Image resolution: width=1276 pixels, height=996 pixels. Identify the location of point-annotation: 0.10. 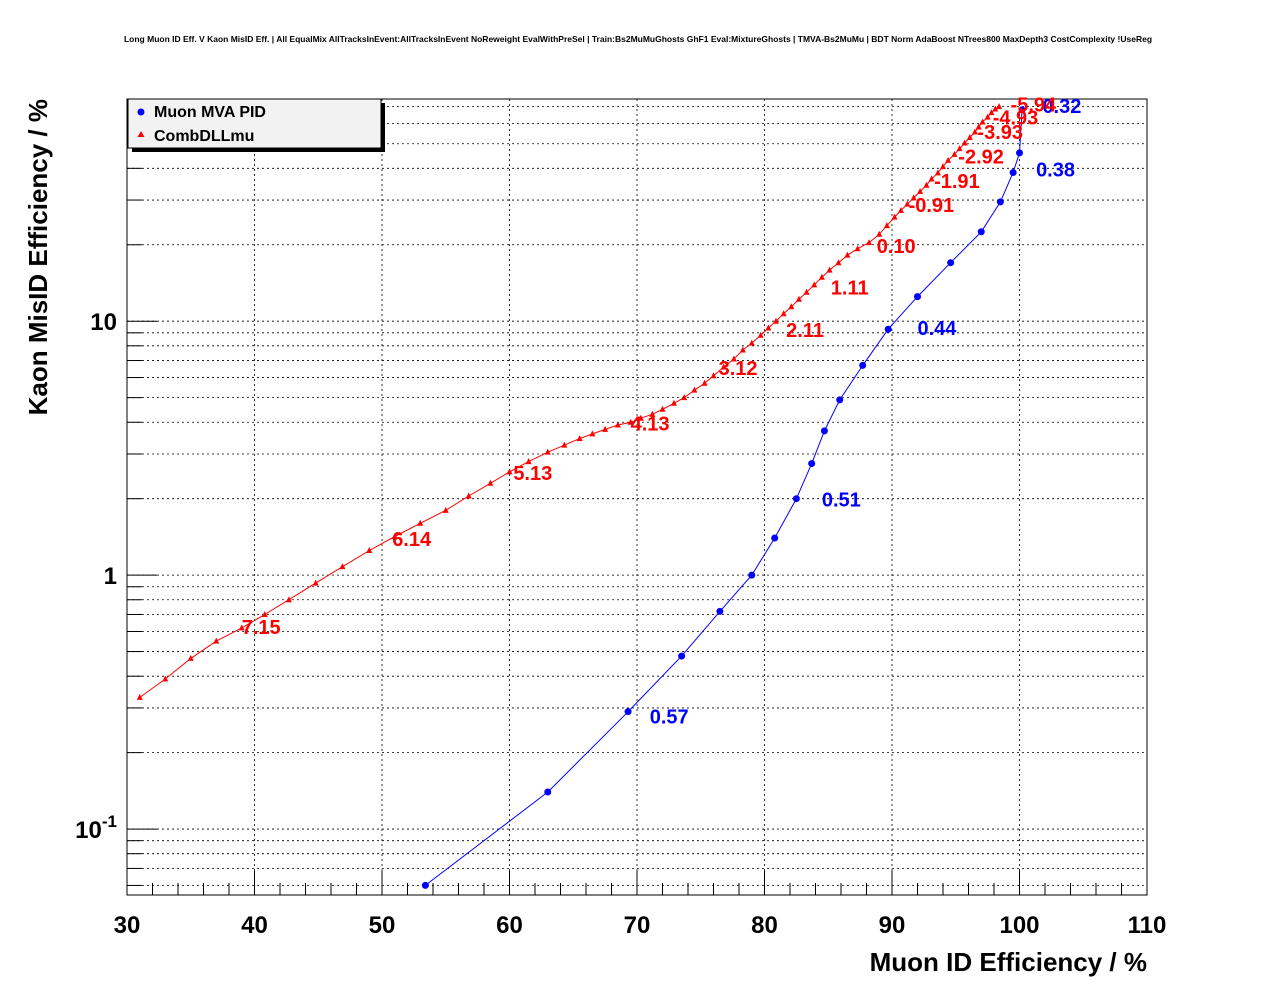
(896, 247).